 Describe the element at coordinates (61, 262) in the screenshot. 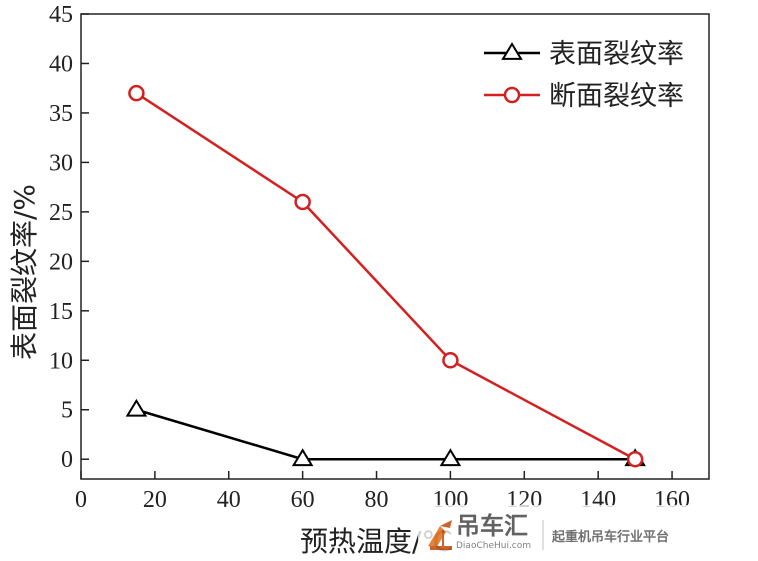

I see `y-tick-label: 20` at that location.